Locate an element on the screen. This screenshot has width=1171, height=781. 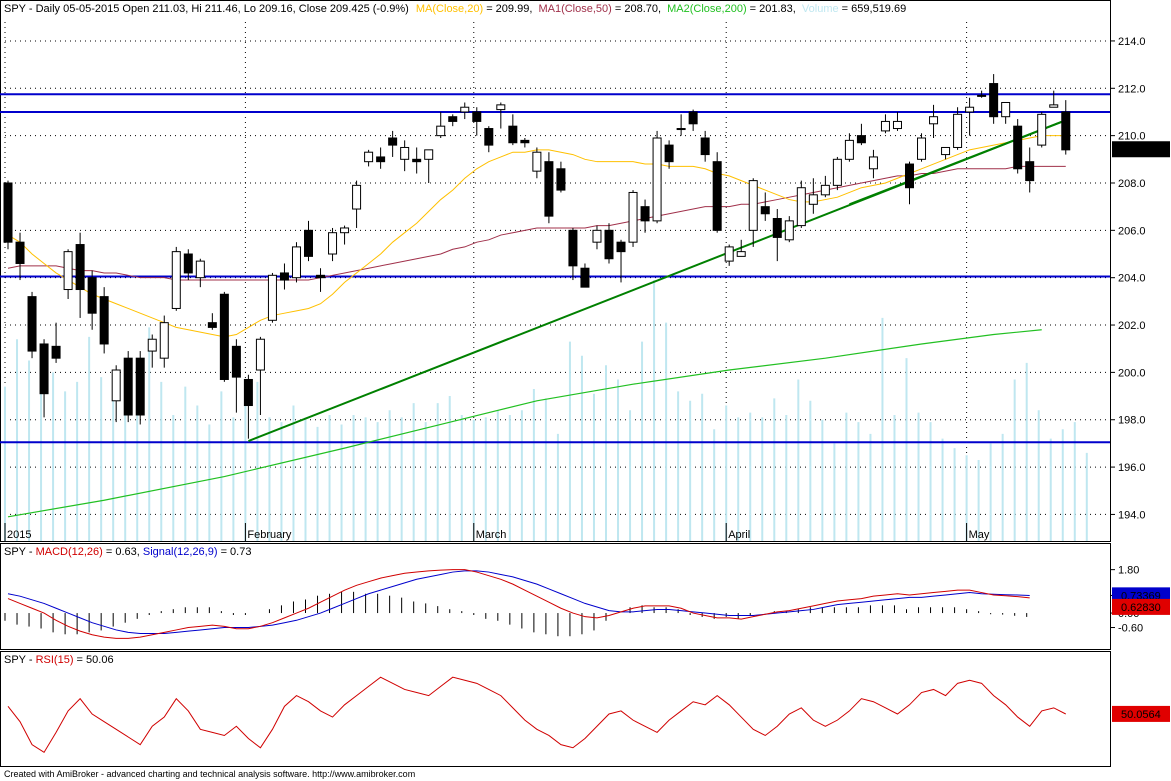
price-tick-label: 212.0 is located at coordinates (1132, 89).